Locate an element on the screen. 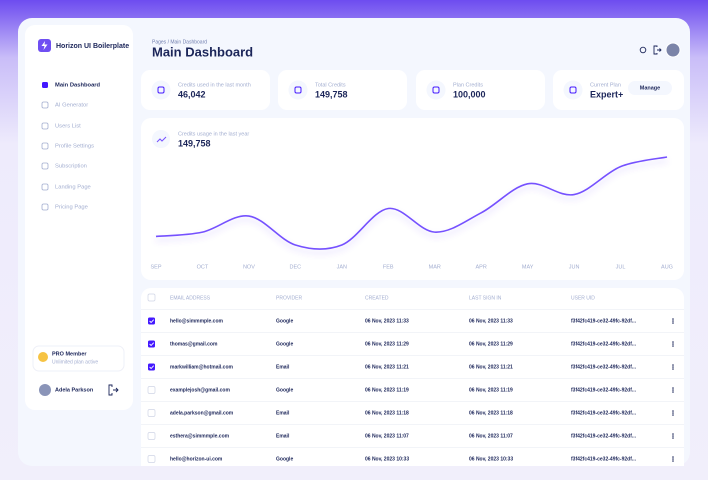  nav-item: Users List is located at coordinates (68, 127).